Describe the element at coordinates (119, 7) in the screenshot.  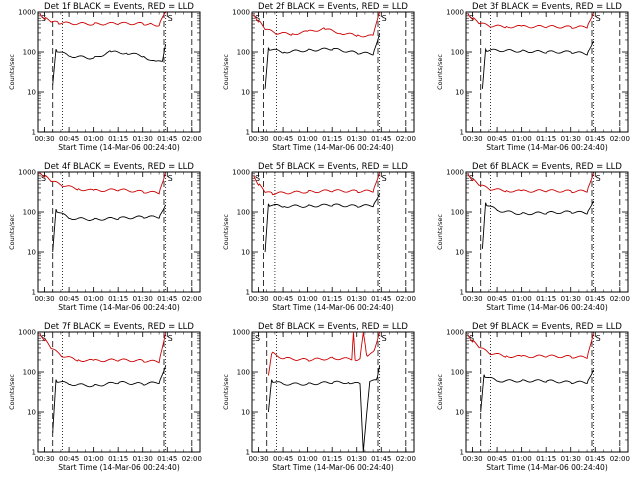
I see `plot-title: Det 1f BLACK = Events, RED = LLD` at that location.